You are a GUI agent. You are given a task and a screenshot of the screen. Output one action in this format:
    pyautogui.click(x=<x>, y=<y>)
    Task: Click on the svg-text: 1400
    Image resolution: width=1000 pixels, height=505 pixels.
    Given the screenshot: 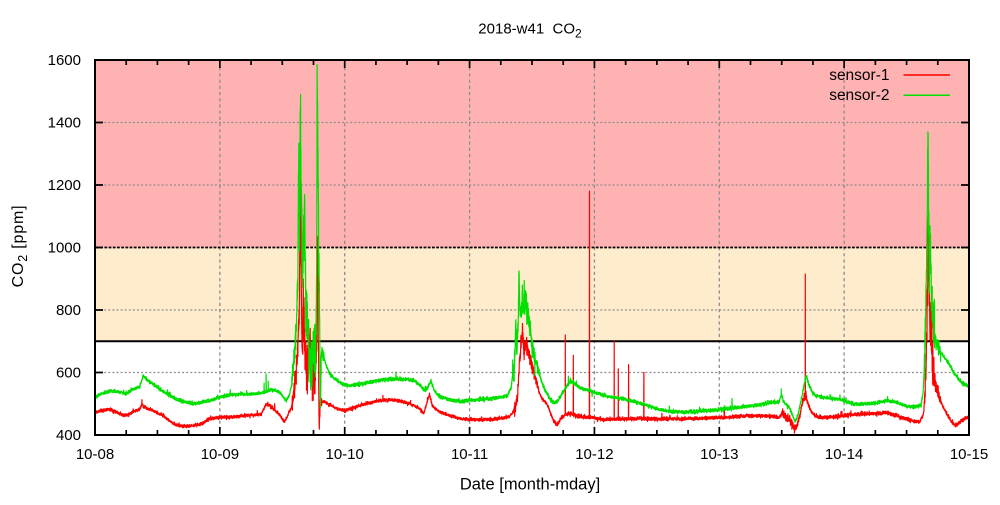 What is the action you would take?
    pyautogui.click(x=64, y=123)
    